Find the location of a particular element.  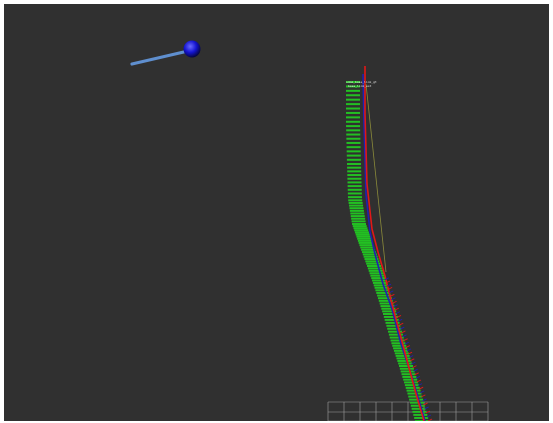

frame-label-est: base_link_est is located at coordinates (360, 86).